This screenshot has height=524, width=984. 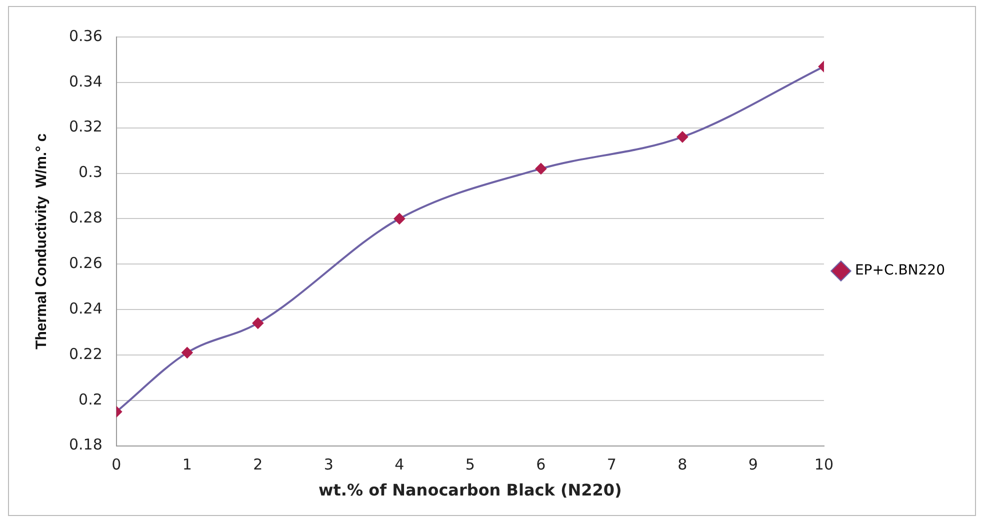 What do you see at coordinates (753, 465) in the screenshot?
I see `x-tick-label: 9` at bounding box center [753, 465].